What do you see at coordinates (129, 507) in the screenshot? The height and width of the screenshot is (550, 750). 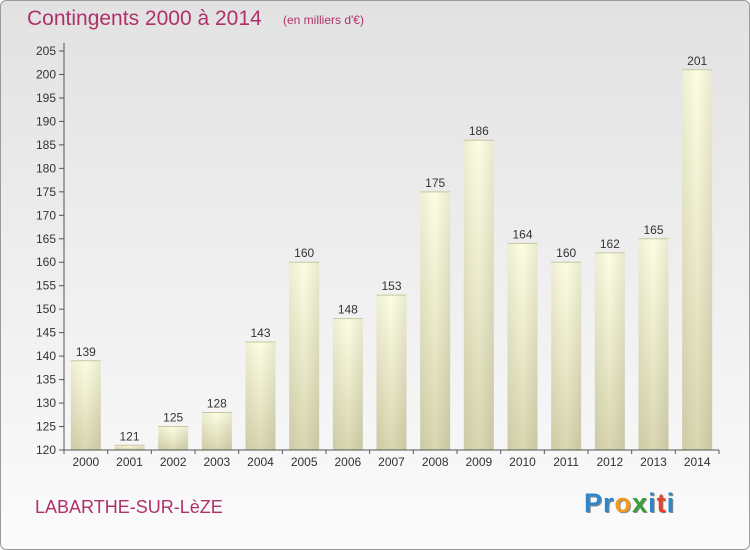 I see `commune-name: LABARTHE-SUR-LèZE` at bounding box center [129, 507].